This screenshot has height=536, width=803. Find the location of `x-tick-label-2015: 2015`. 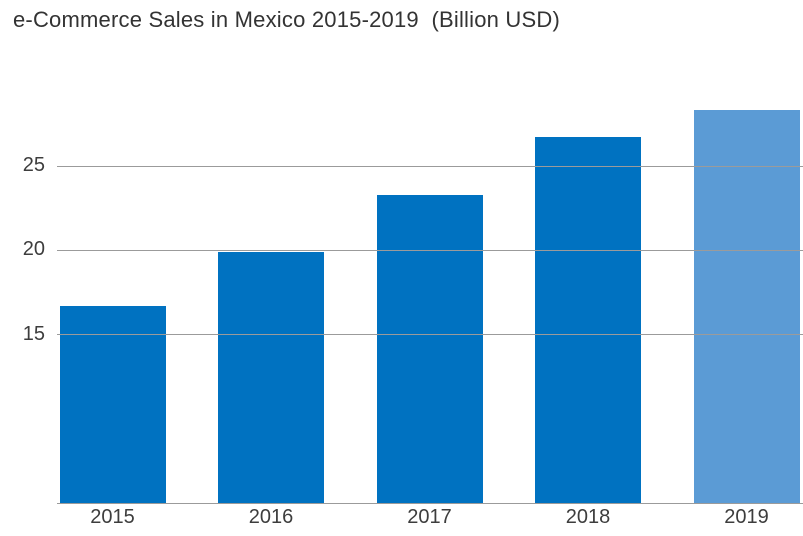

x-tick-label-2015: 2015 is located at coordinates (112, 517).